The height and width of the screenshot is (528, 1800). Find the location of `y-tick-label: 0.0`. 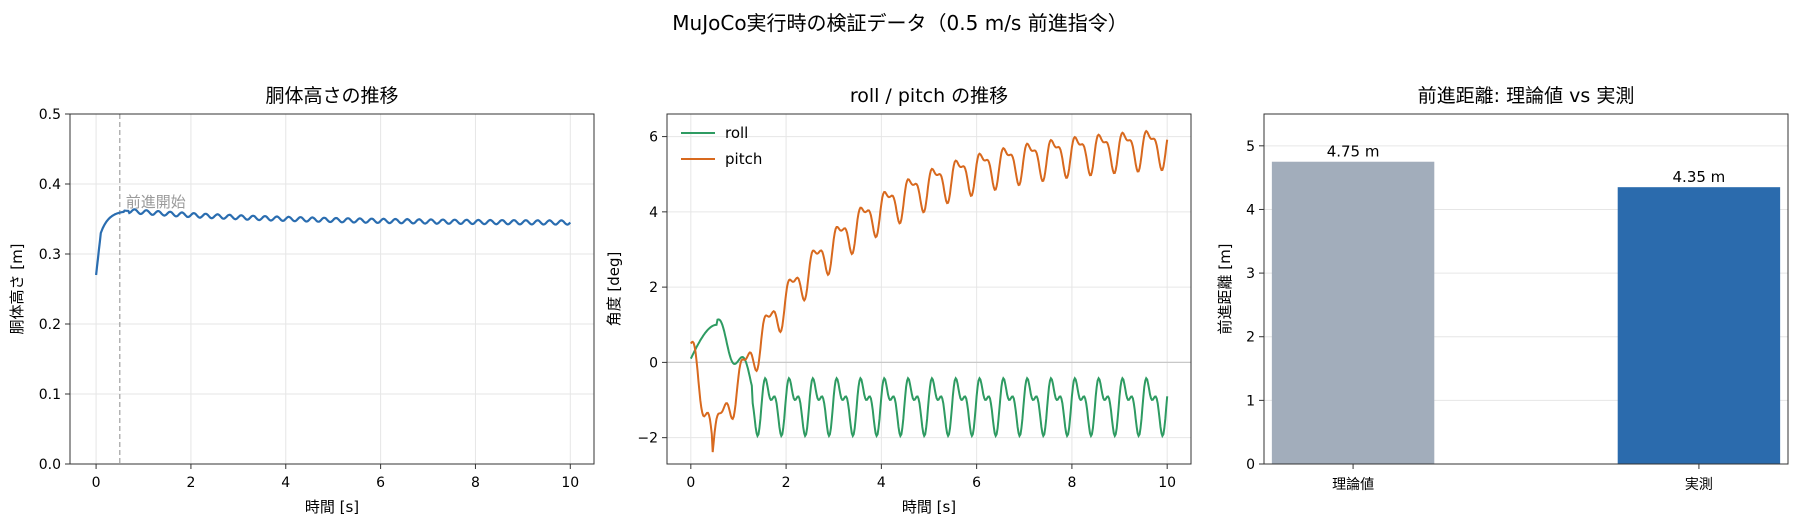

y-tick-label: 0.0 is located at coordinates (50, 465).